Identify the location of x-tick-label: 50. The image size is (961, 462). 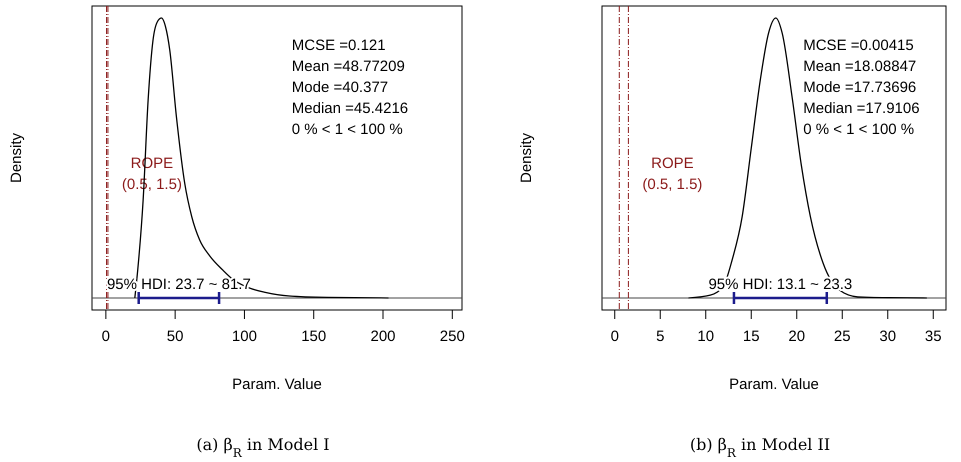
(175, 336).